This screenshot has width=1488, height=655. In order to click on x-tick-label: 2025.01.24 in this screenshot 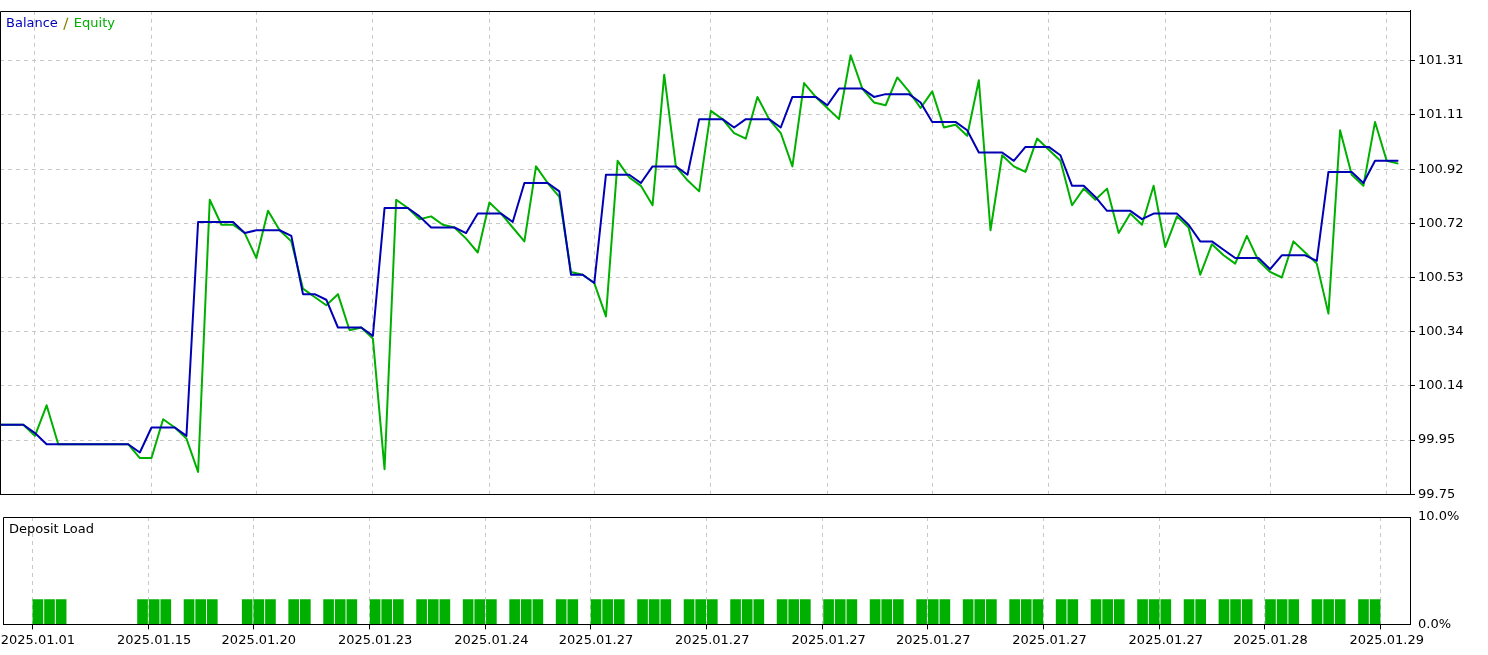, I will do `click(491, 639)`.